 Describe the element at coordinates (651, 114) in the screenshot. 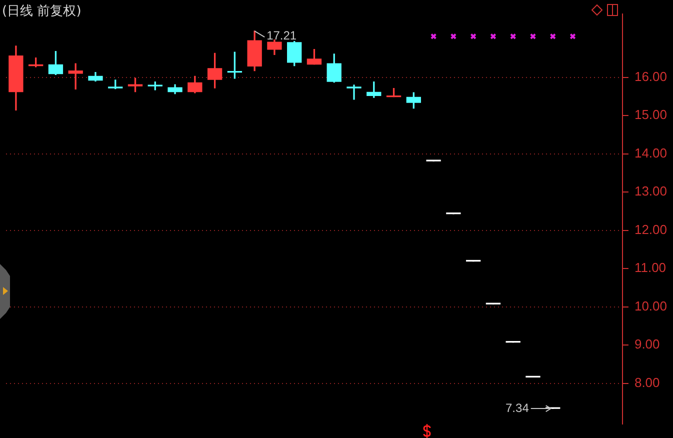

I see `y-tick-label: 15.00` at that location.